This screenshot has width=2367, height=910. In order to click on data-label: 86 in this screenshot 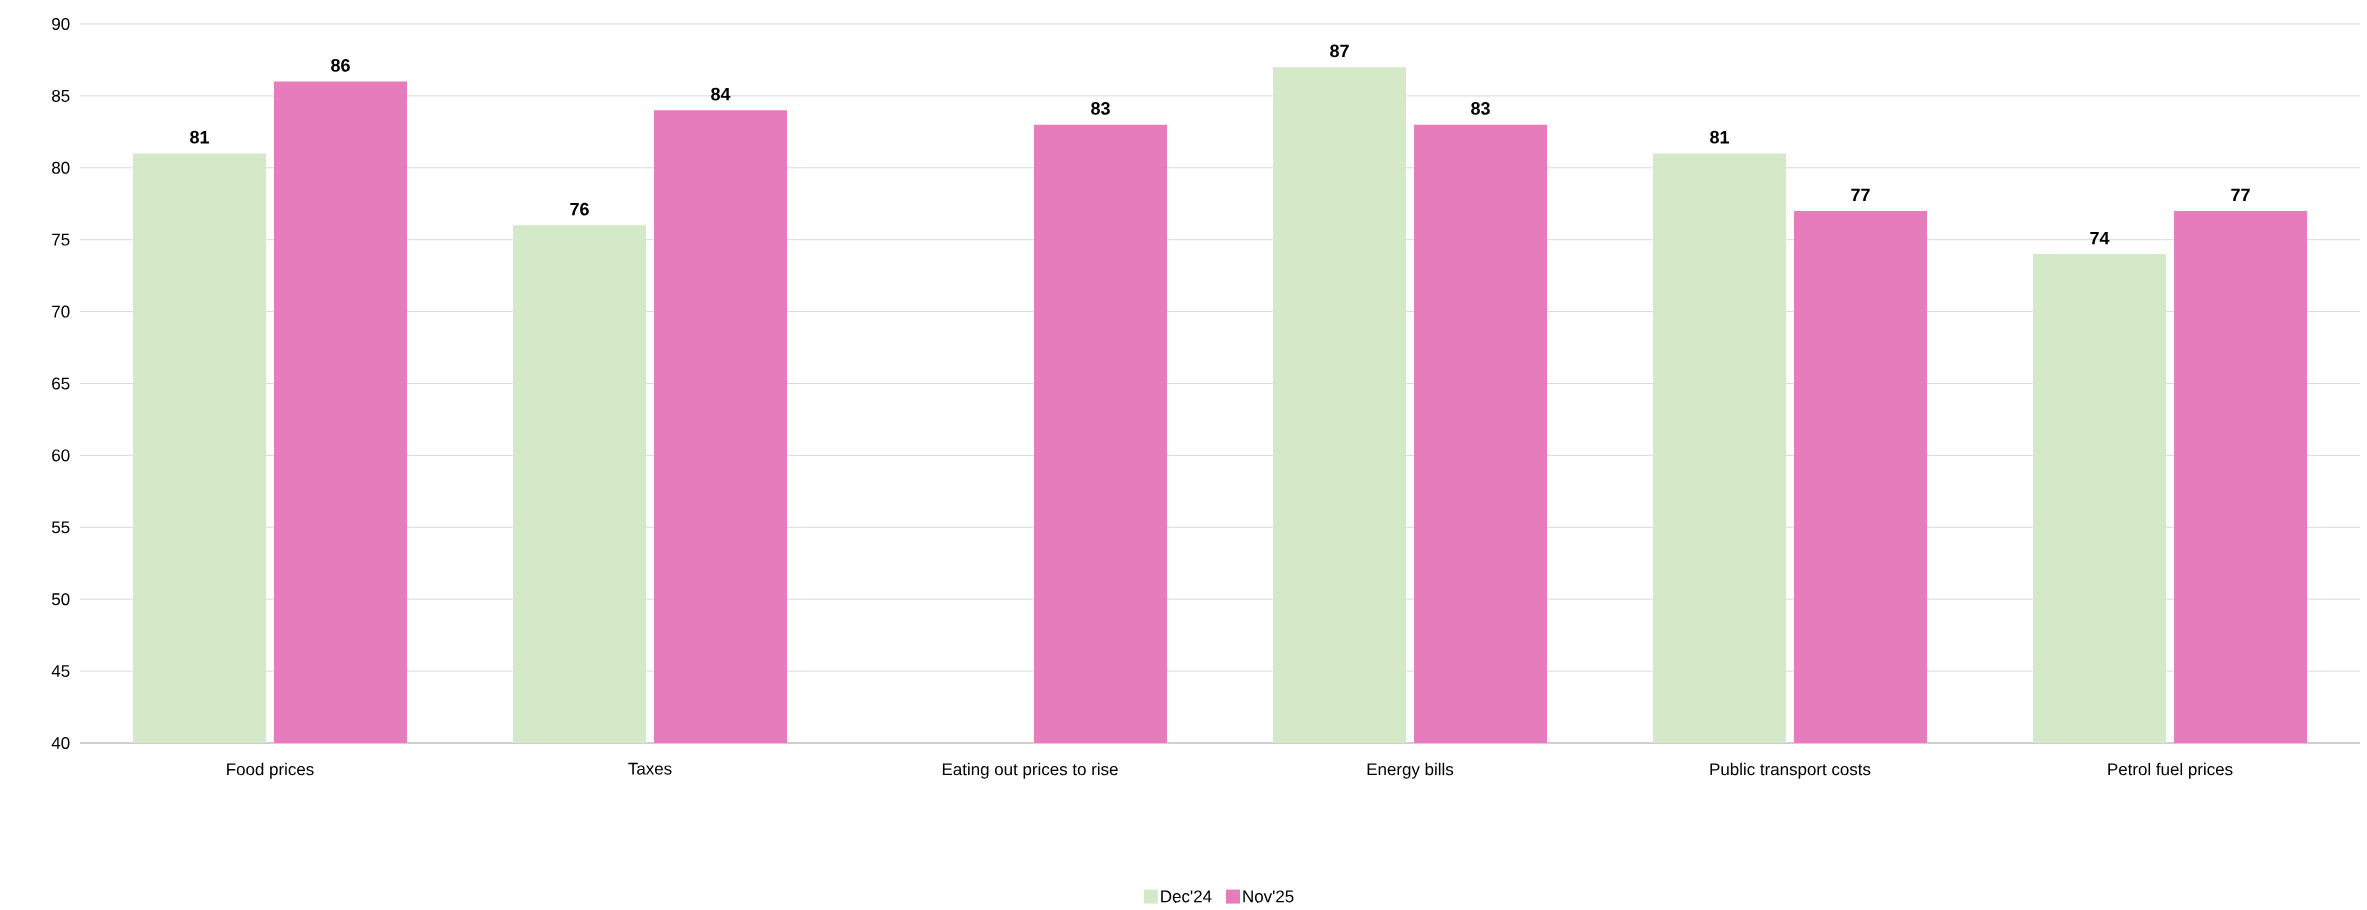, I will do `click(340, 65)`.